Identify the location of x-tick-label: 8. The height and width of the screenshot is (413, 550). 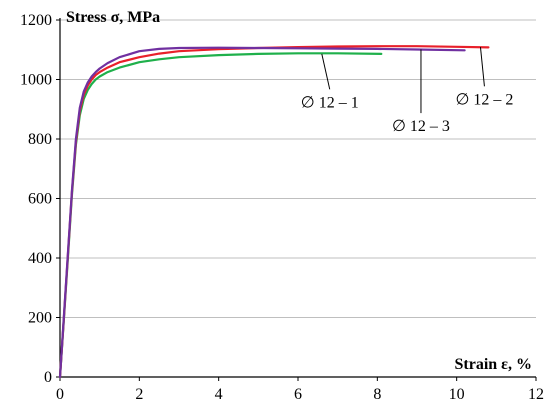
(377, 394).